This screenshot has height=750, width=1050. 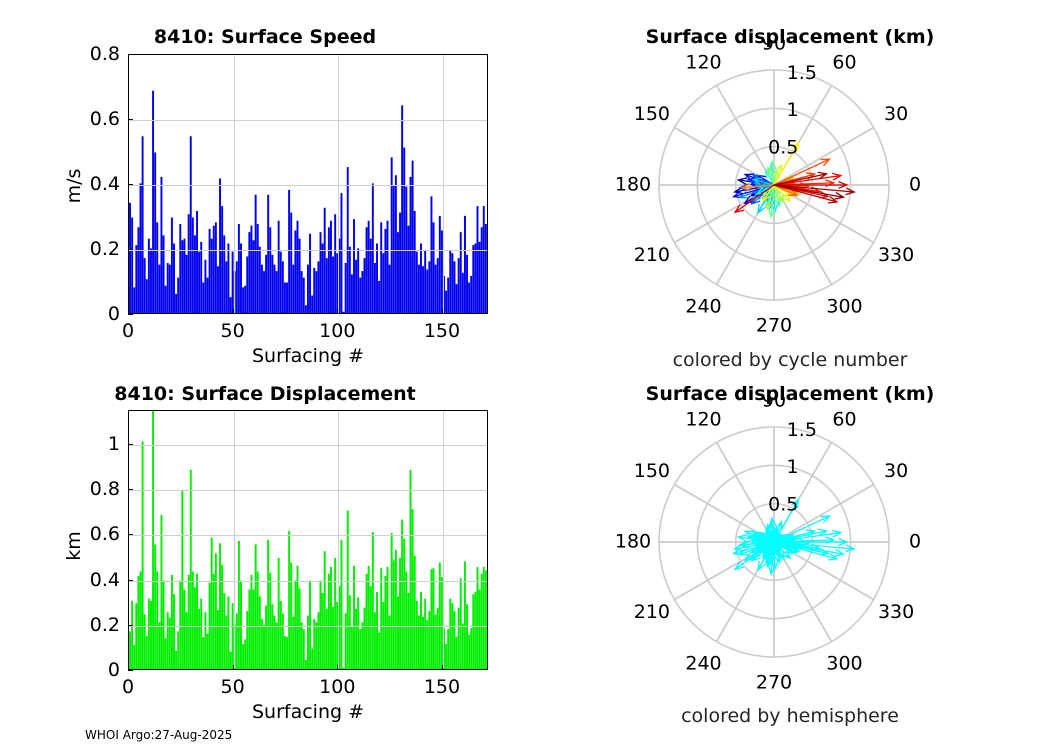 What do you see at coordinates (308, 201) in the screenshot?
I see `surface-speed-bars` at bounding box center [308, 201].